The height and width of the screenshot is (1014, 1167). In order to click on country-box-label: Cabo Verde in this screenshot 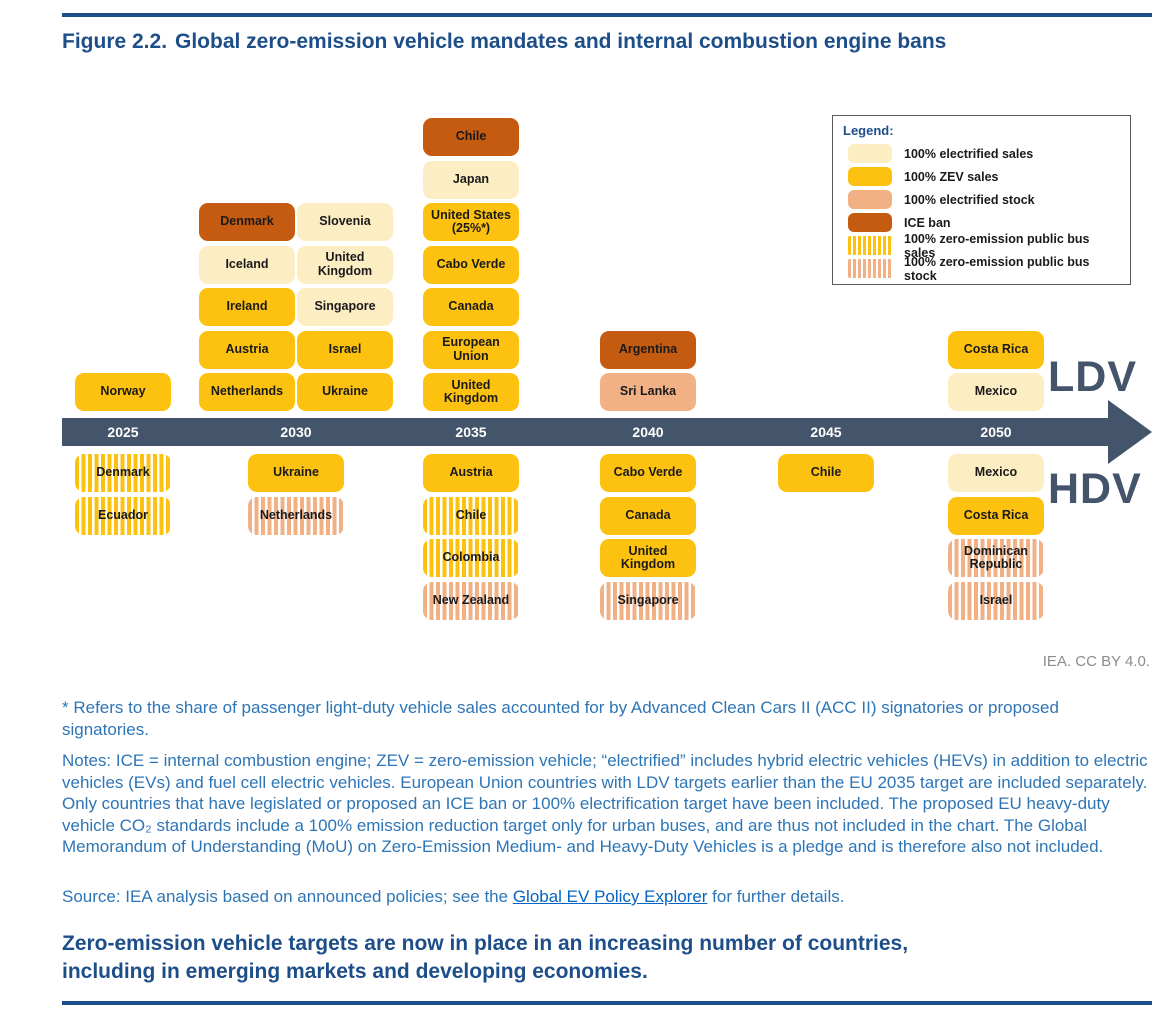, I will do `click(648, 472)`.